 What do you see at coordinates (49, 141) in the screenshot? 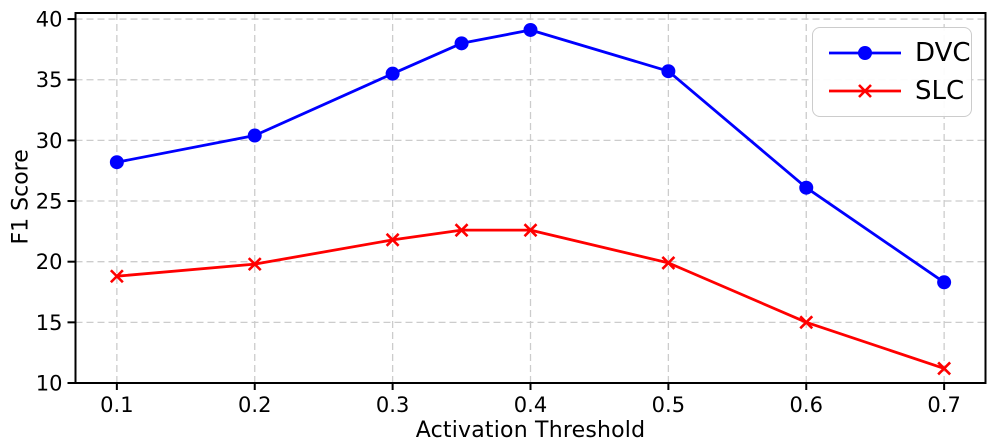
I see `y-tick-label: 30` at bounding box center [49, 141].